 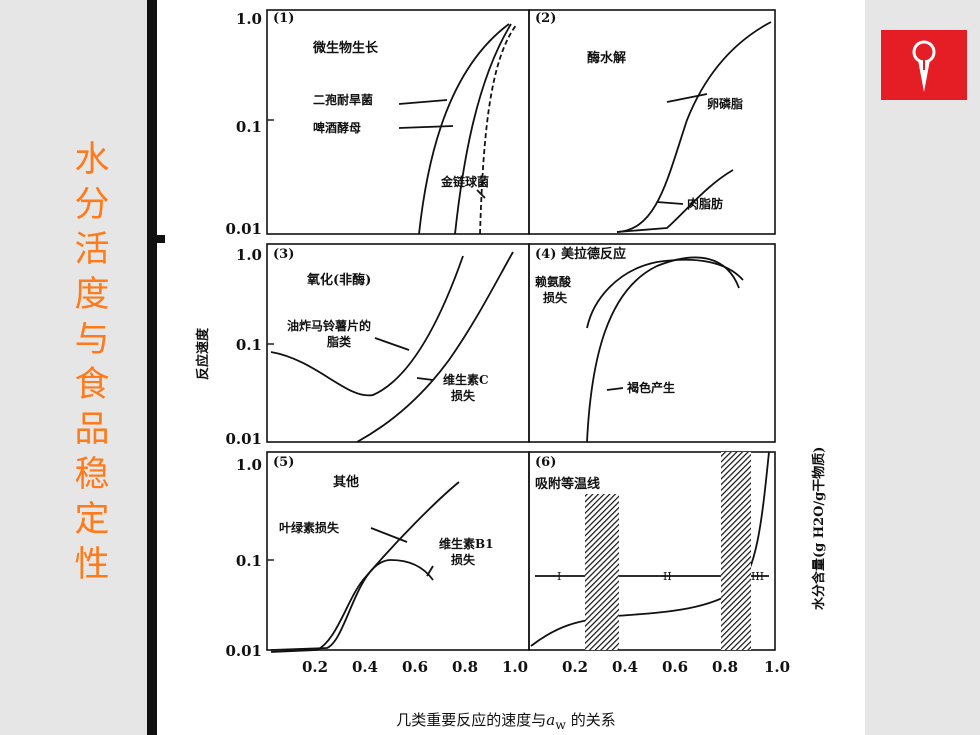 What do you see at coordinates (345, 48) in the screenshot?
I see `panel-title: 微生物生长` at bounding box center [345, 48].